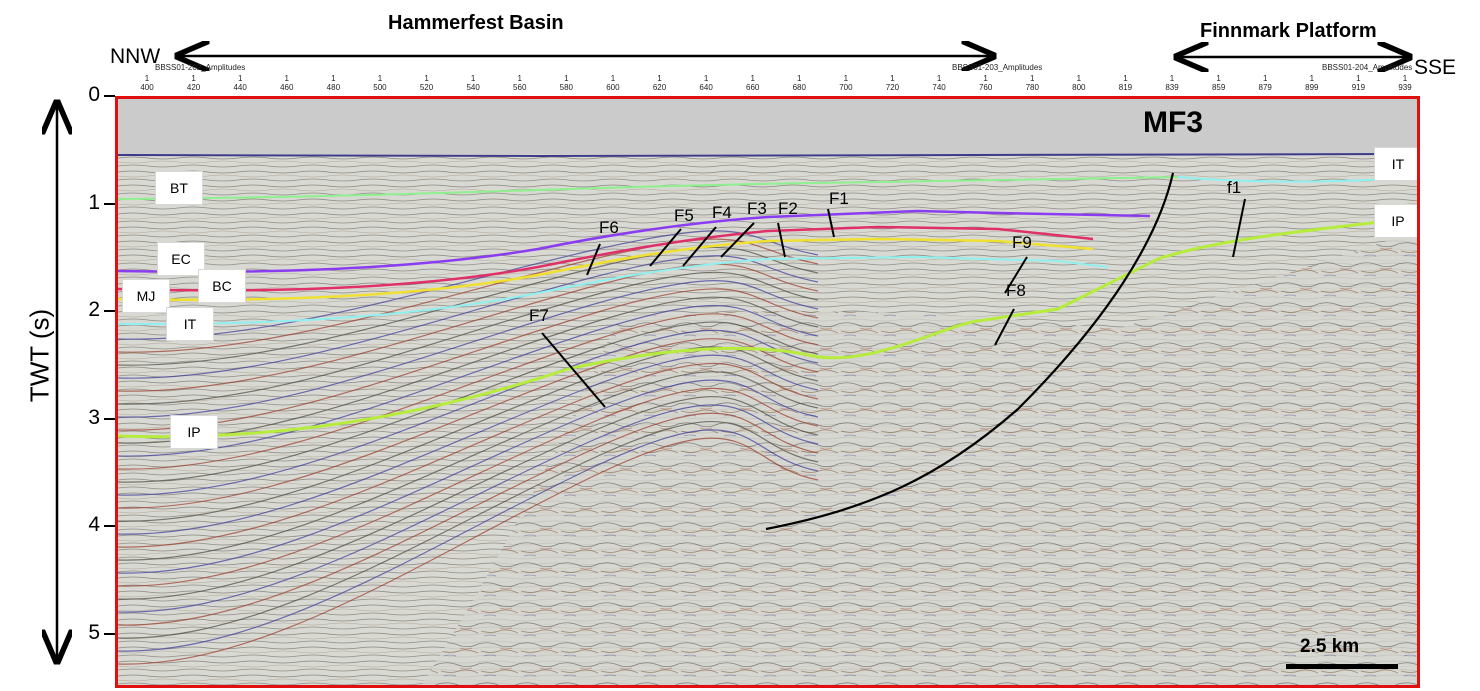 This screenshot has width=1480, height=691. Describe the element at coordinates (287, 83) in the screenshot. I see `shotpoint-label: 1 460` at that location.